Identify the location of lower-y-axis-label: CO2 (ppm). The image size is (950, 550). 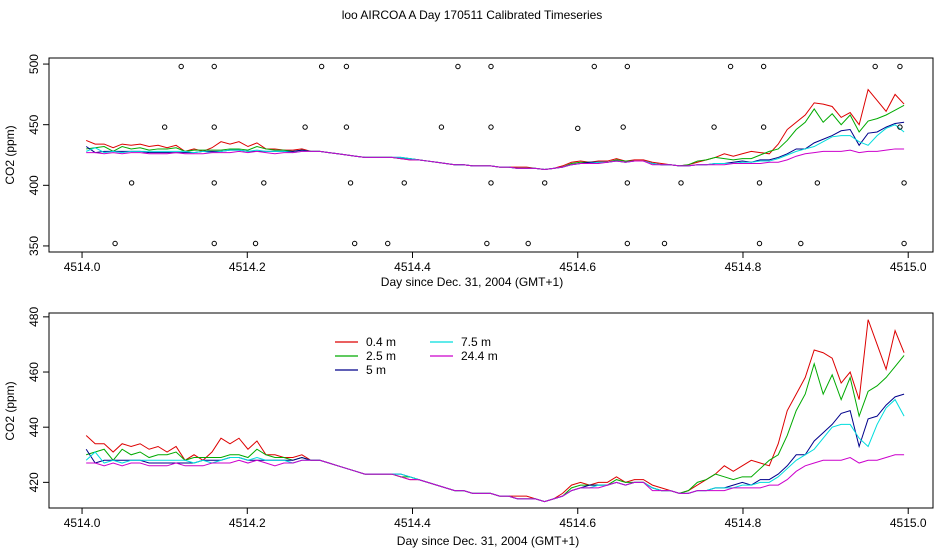
(10, 410).